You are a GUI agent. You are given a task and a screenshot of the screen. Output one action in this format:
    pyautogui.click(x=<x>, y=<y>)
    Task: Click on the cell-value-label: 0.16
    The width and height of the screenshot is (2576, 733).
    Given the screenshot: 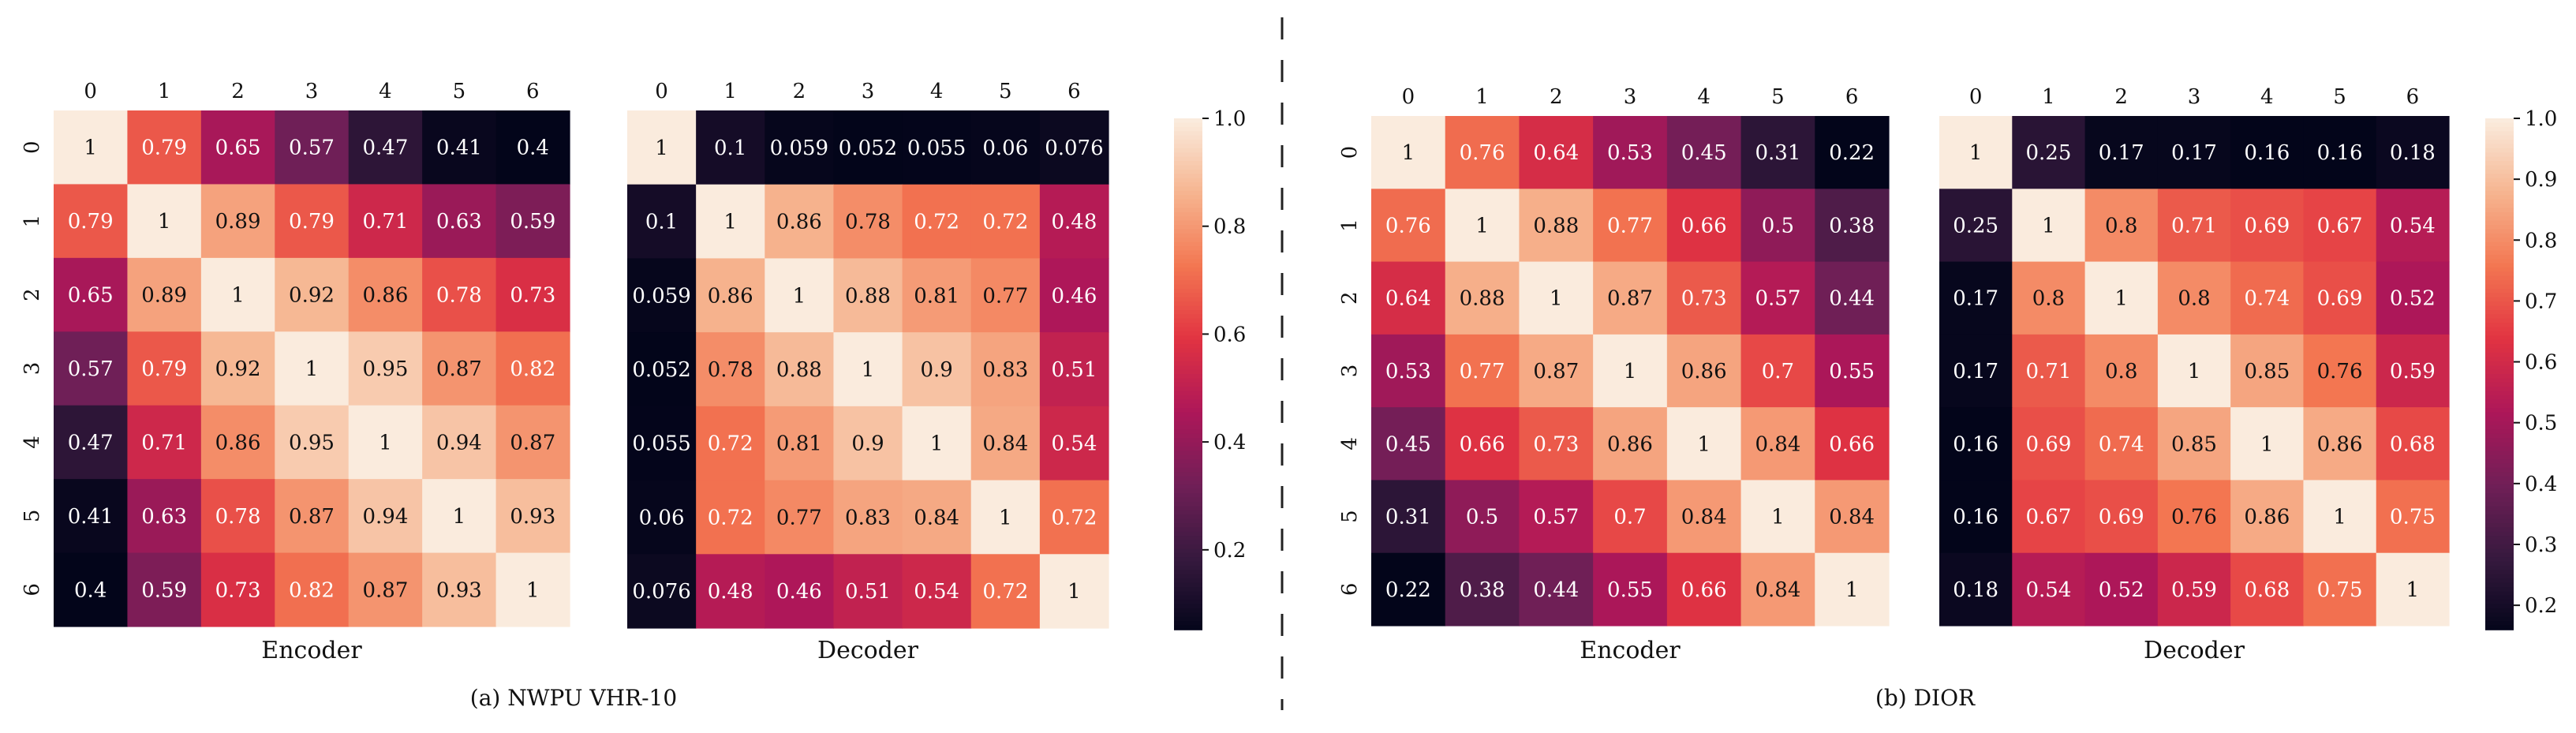 What is the action you would take?
    pyautogui.click(x=1975, y=444)
    